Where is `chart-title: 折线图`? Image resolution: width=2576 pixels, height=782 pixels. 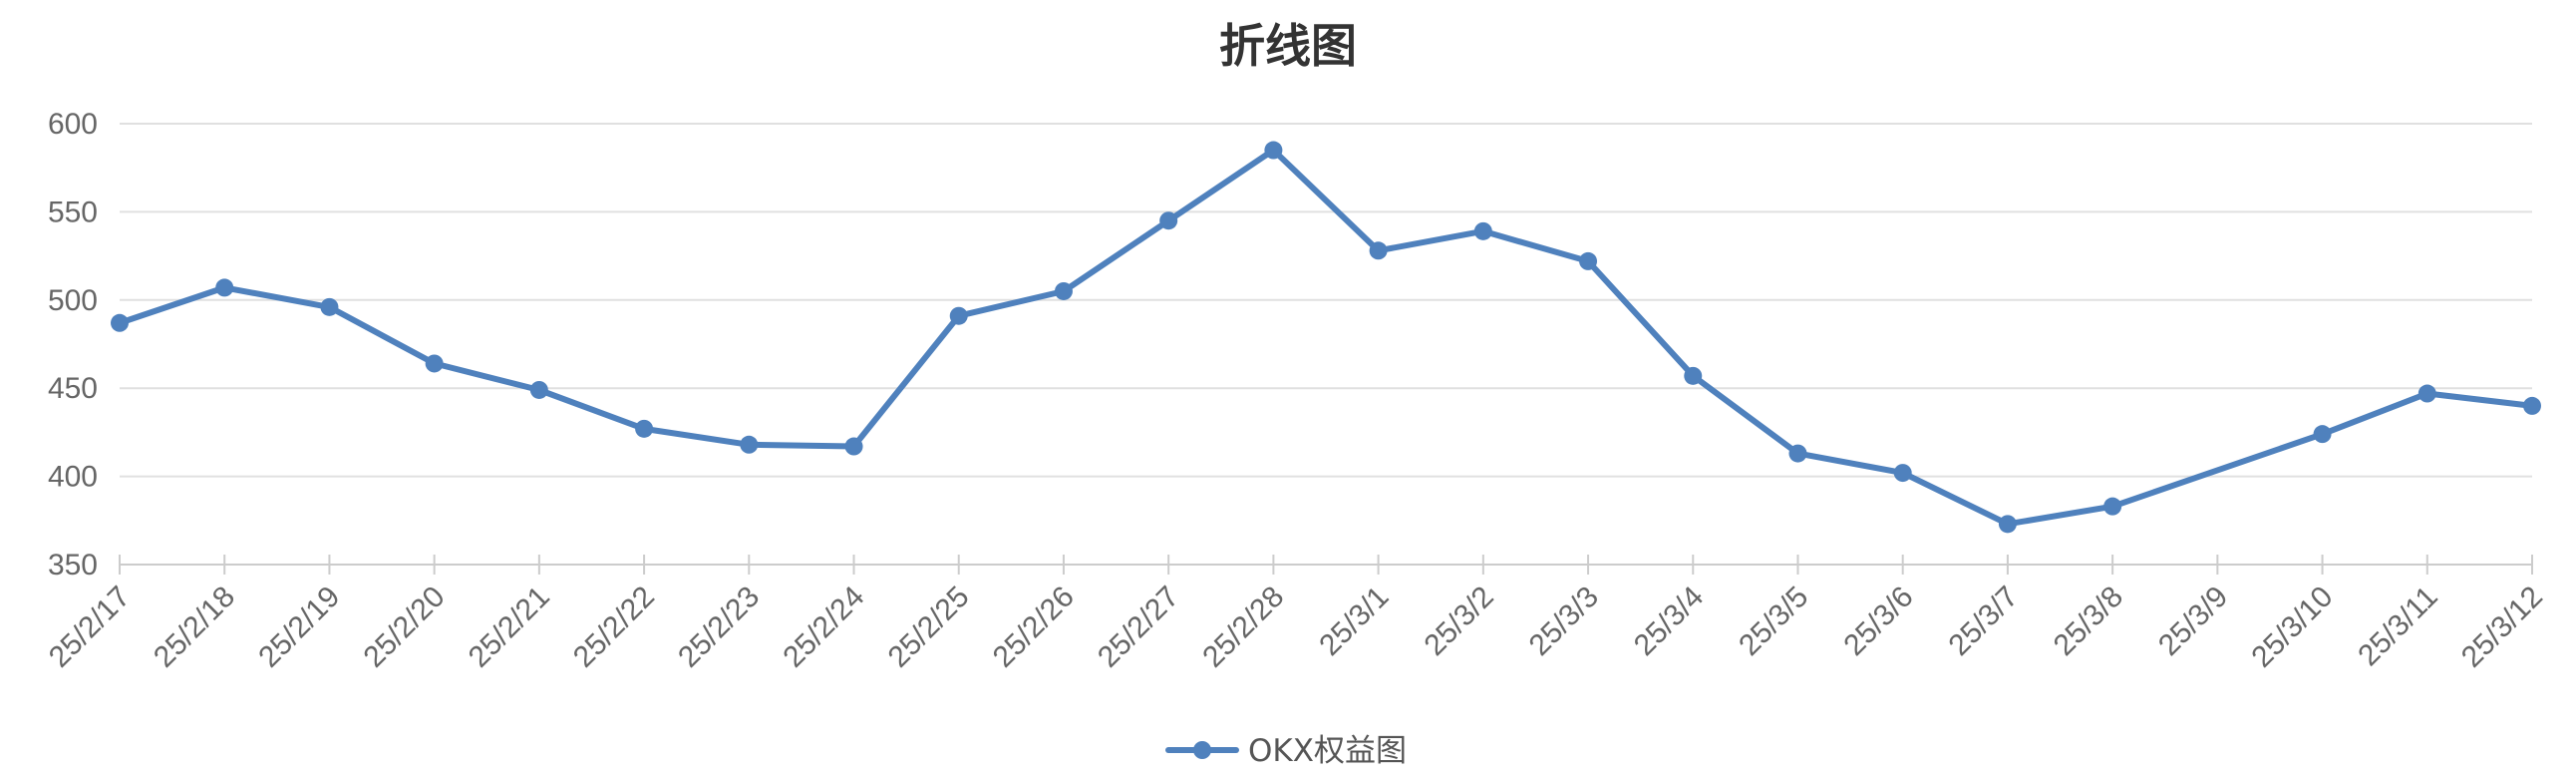
chart-title: 折线图 is located at coordinates (1288, 46).